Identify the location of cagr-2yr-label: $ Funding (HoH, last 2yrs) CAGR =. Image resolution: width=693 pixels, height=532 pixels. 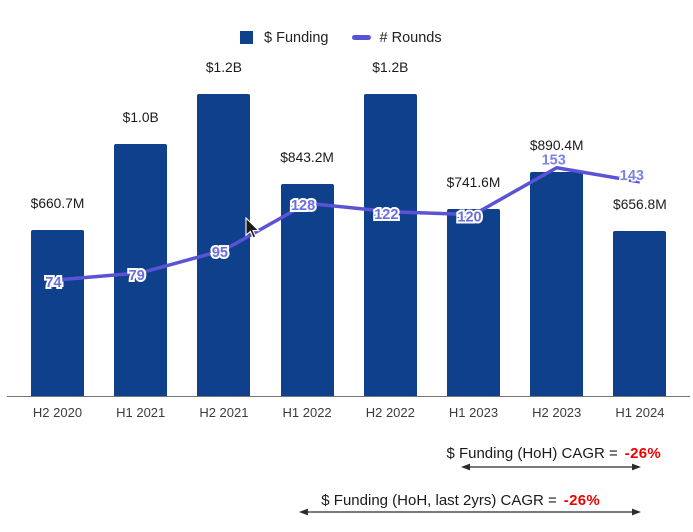
(439, 500).